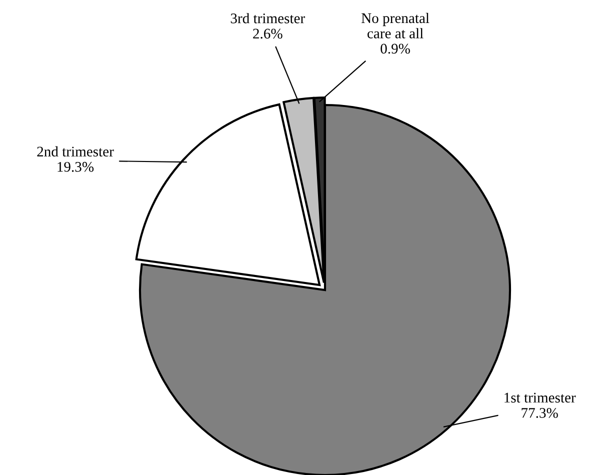 The width and height of the screenshot is (596, 475). What do you see at coordinates (267, 18) in the screenshot?
I see `slice-label: 3rd trimester` at bounding box center [267, 18].